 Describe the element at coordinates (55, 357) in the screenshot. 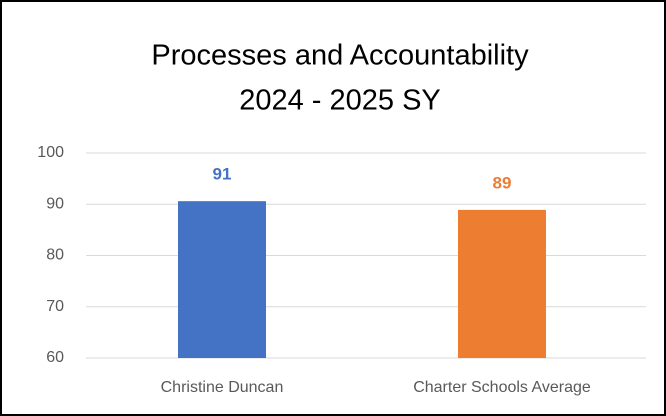

I see `y-tick-label: 60` at that location.